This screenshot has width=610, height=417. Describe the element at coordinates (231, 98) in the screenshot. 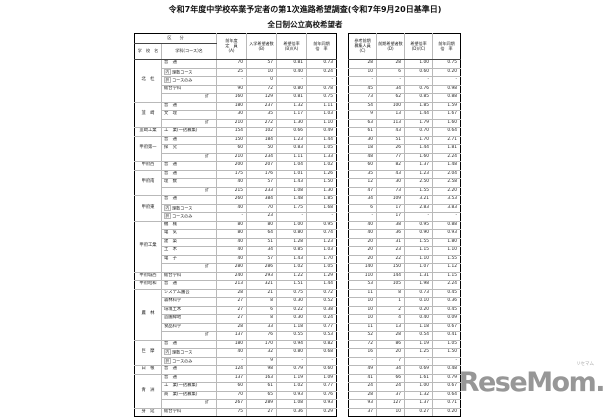

I see `value-cell: 160` at that location.